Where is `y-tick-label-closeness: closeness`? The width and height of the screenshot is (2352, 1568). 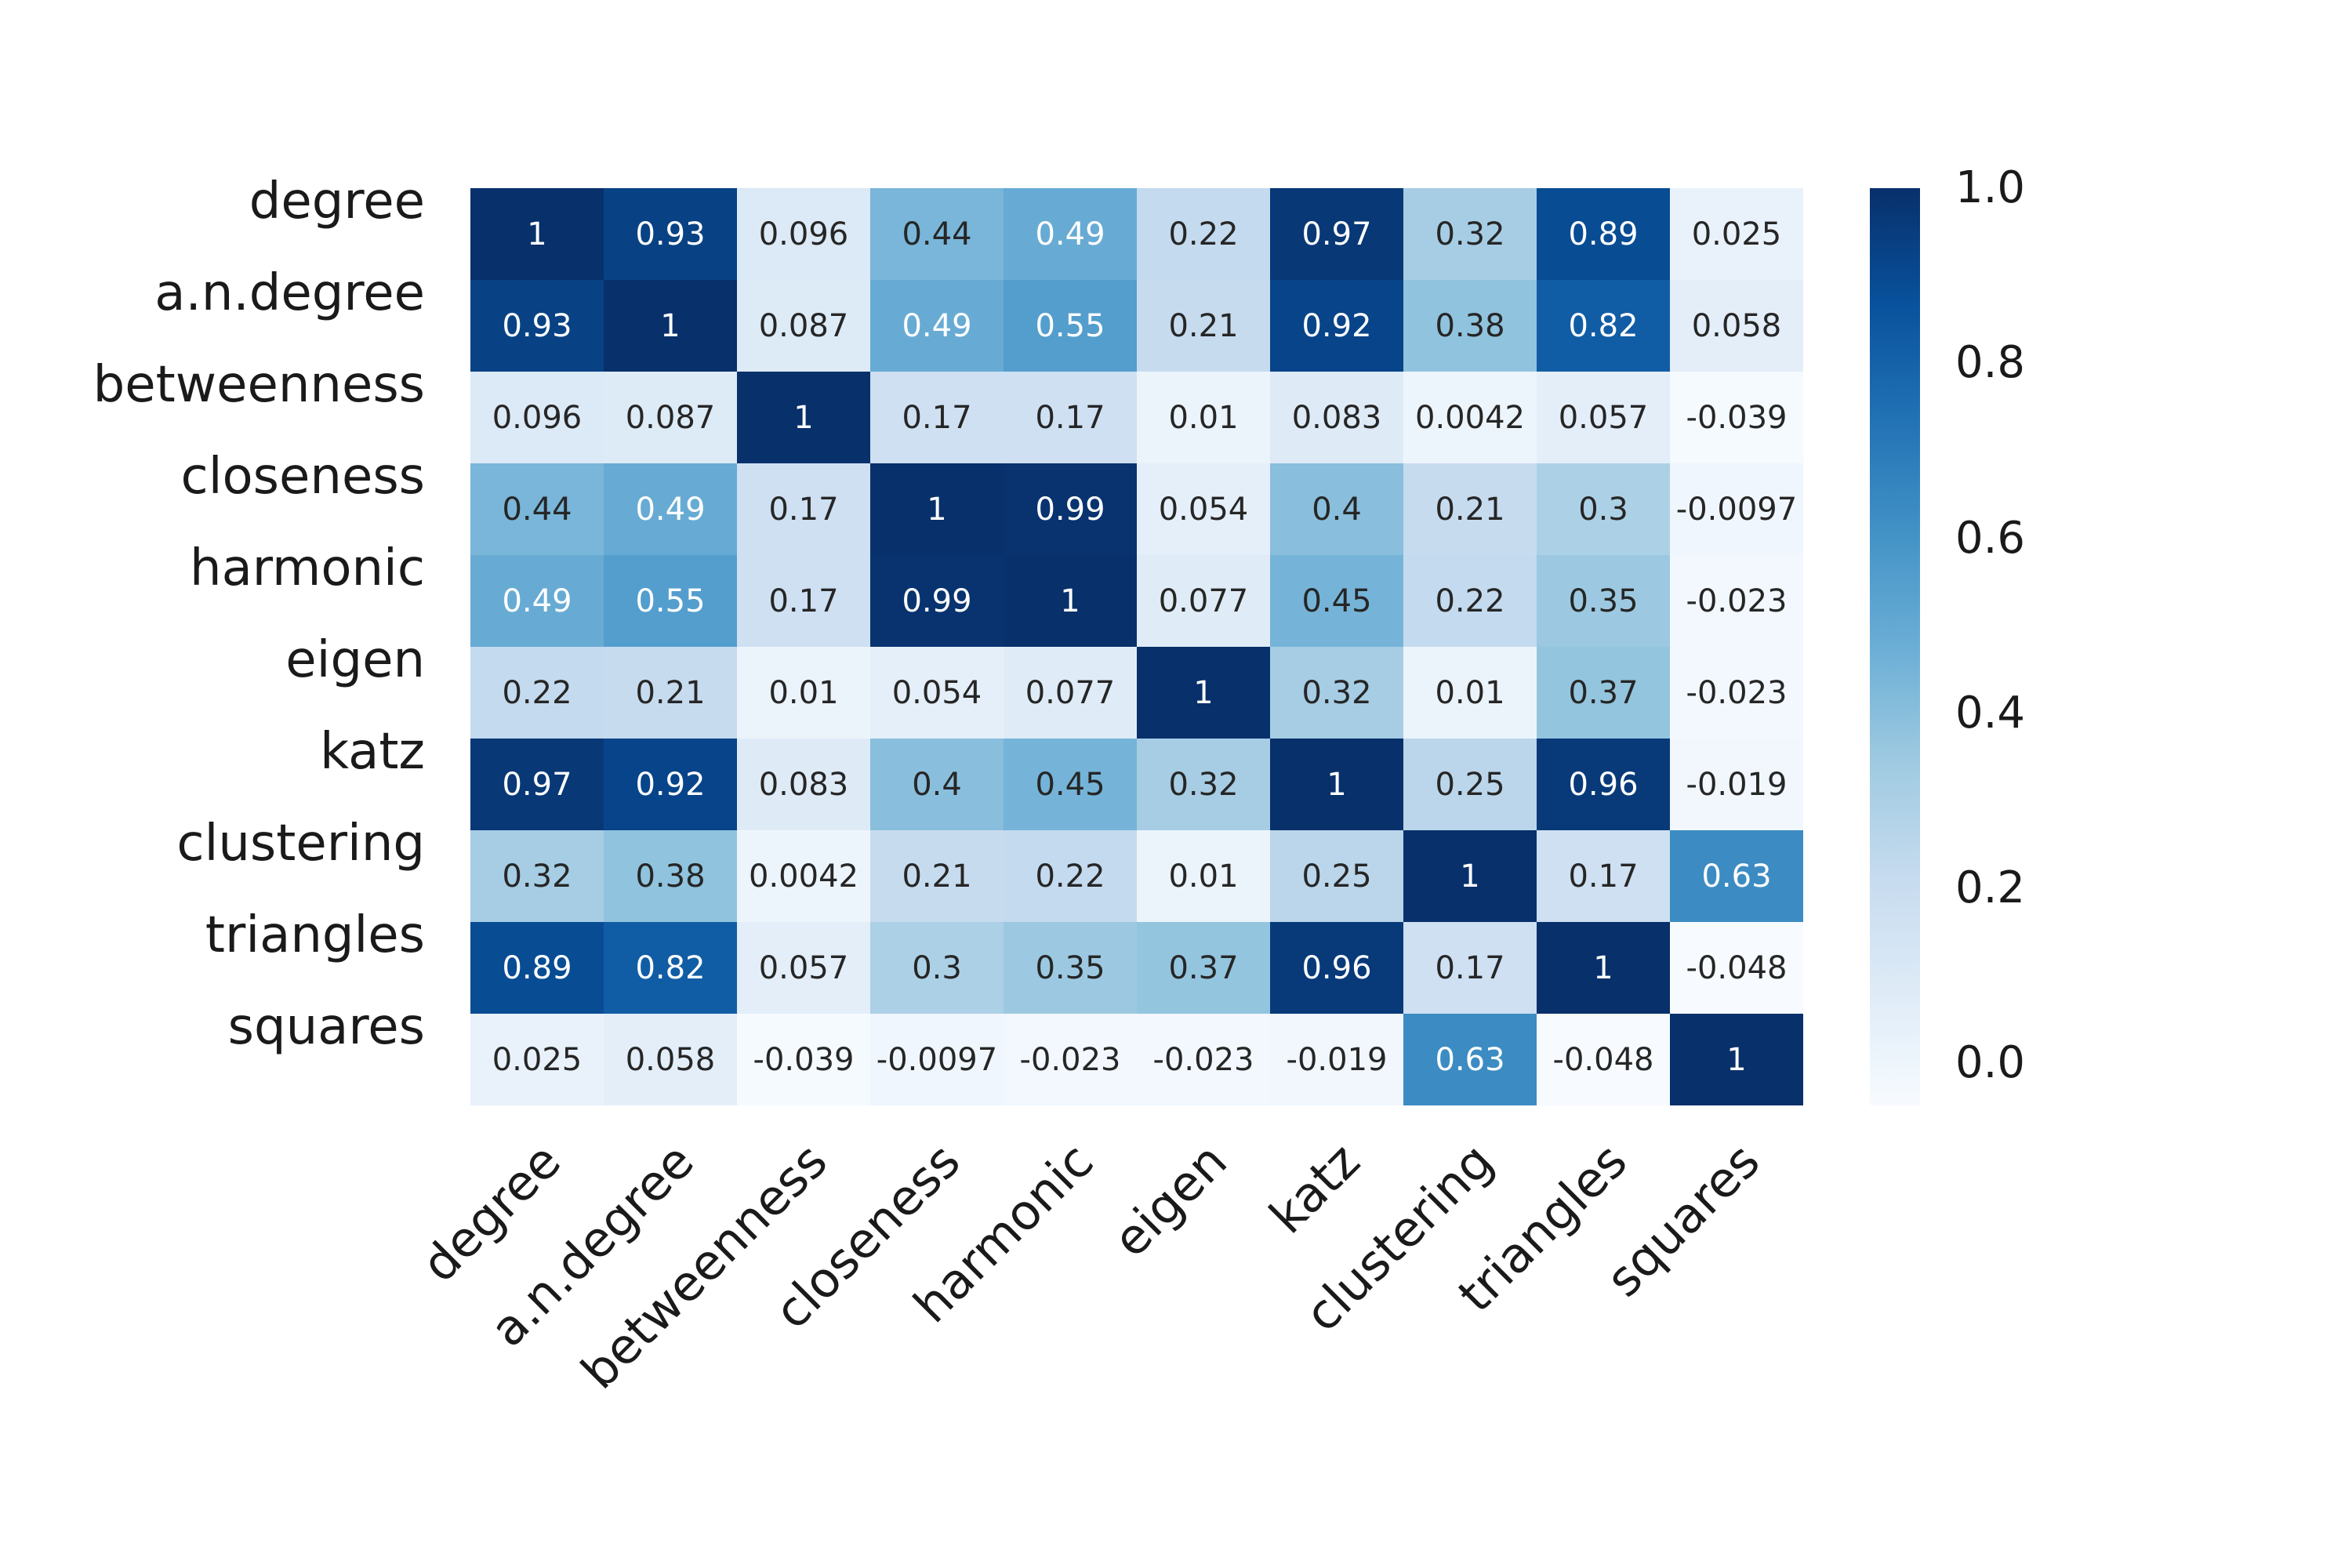 y-tick-label-closeness: closeness is located at coordinates (302, 476).